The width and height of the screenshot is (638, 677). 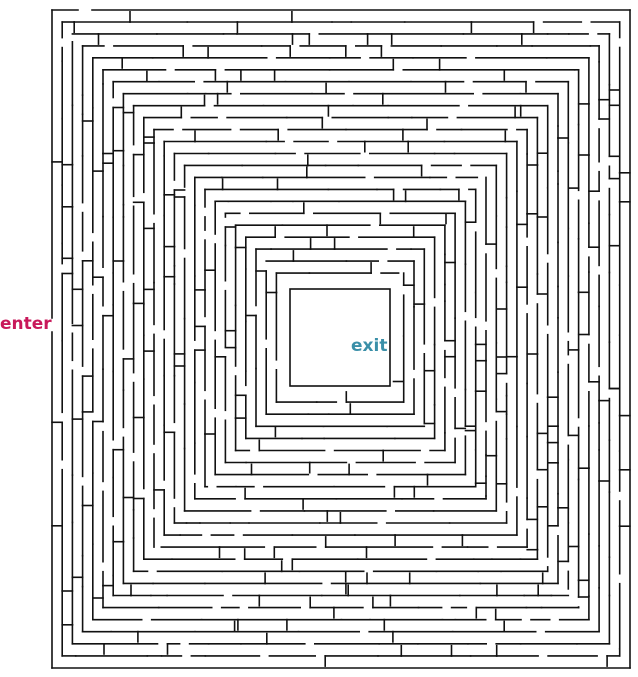 I want to click on maze-center-chamber, so click(x=340, y=337).